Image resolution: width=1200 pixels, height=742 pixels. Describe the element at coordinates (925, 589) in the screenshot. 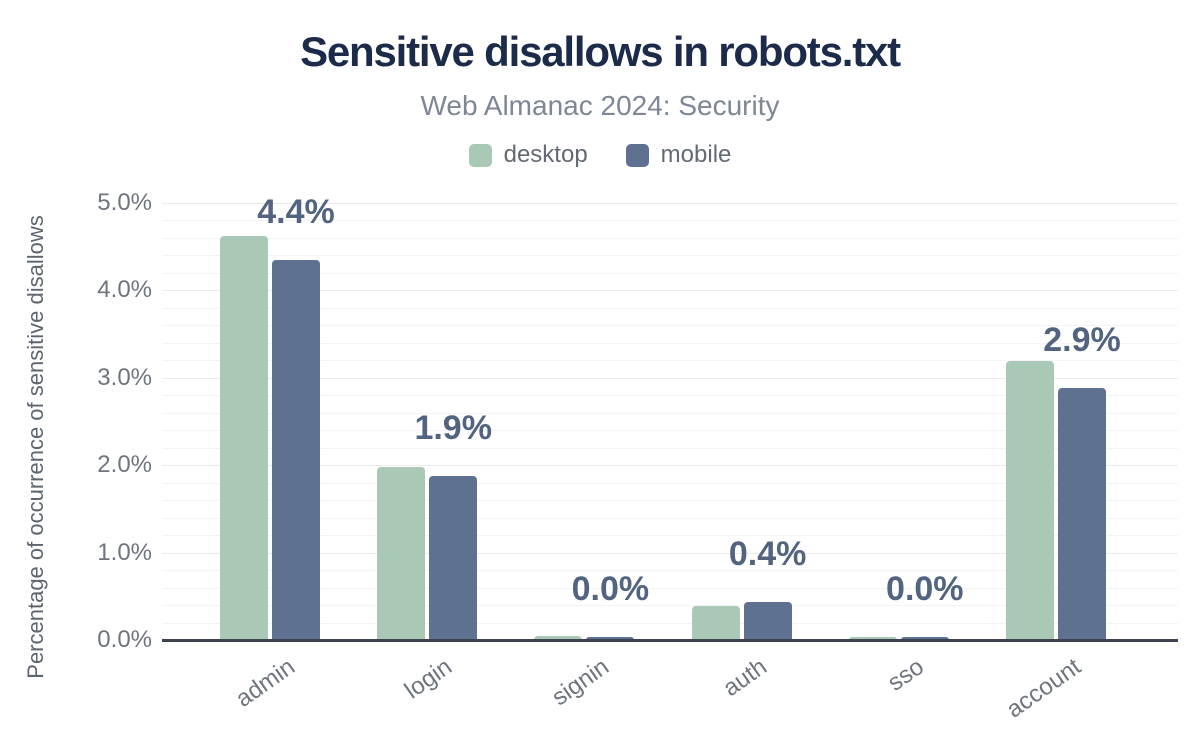

I see `value-label-sso: 0.0%` at that location.